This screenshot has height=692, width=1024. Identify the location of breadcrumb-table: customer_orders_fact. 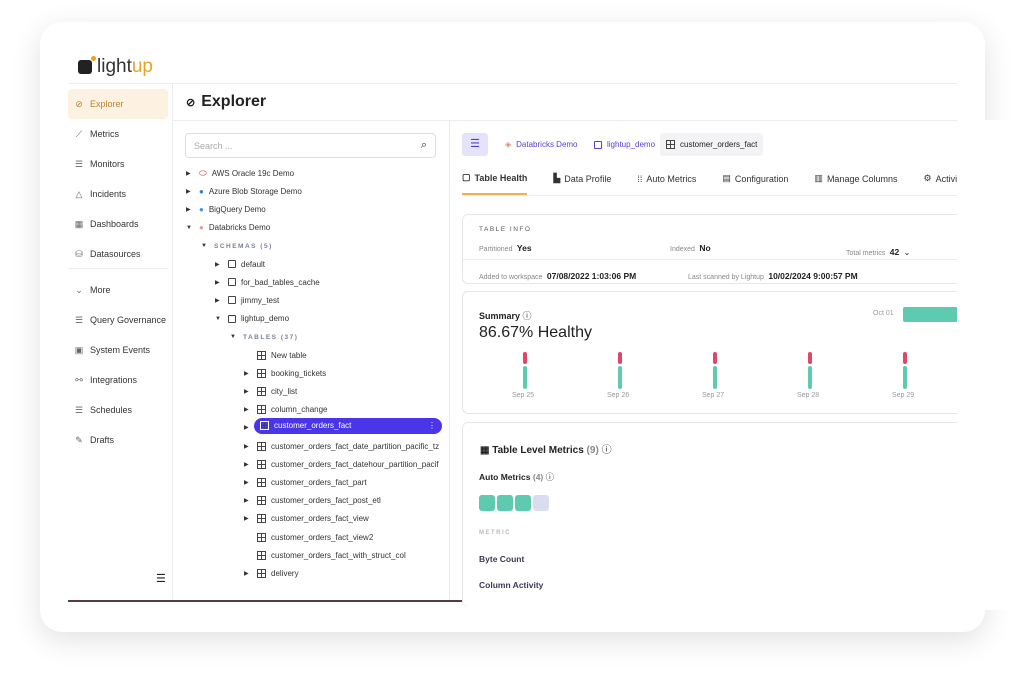
(712, 144).